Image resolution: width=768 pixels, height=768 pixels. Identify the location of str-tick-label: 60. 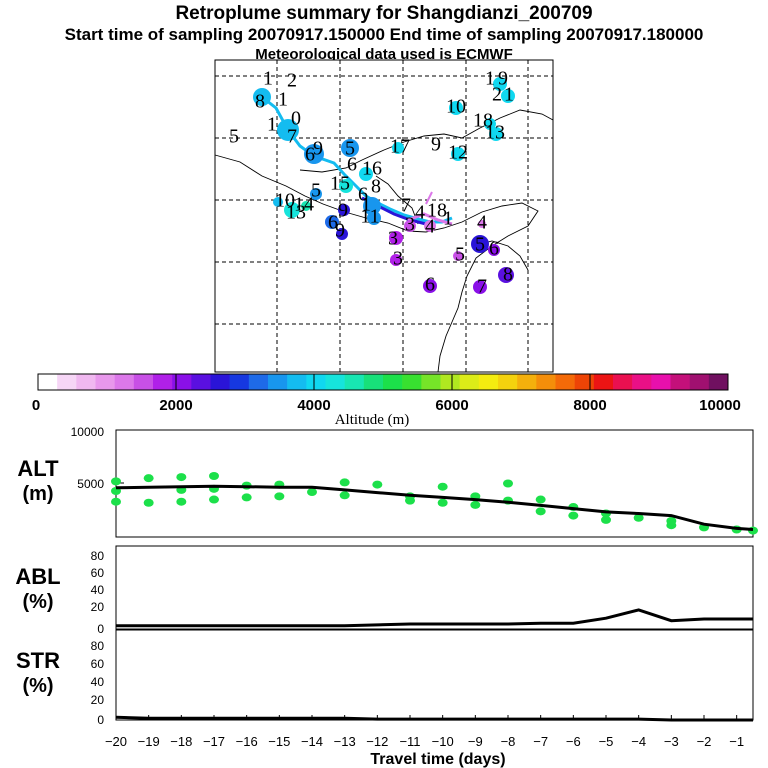
(98, 664).